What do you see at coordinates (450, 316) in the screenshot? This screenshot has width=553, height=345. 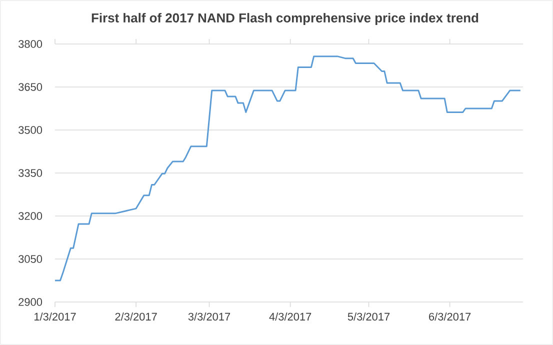 I see `x-tick-label: 6/3/2017` at bounding box center [450, 316].